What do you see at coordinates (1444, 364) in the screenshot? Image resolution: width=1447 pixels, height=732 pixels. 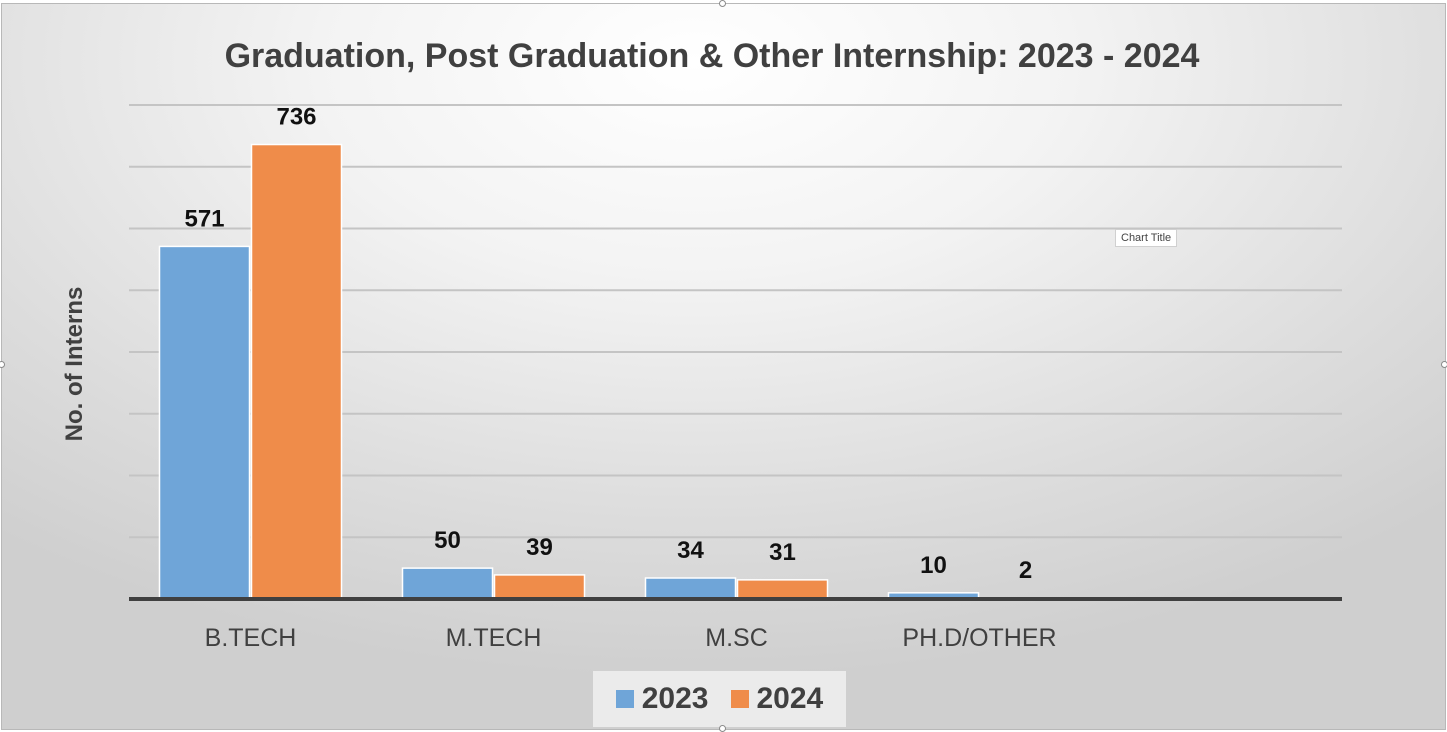 I see `resize-handle-right` at bounding box center [1444, 364].